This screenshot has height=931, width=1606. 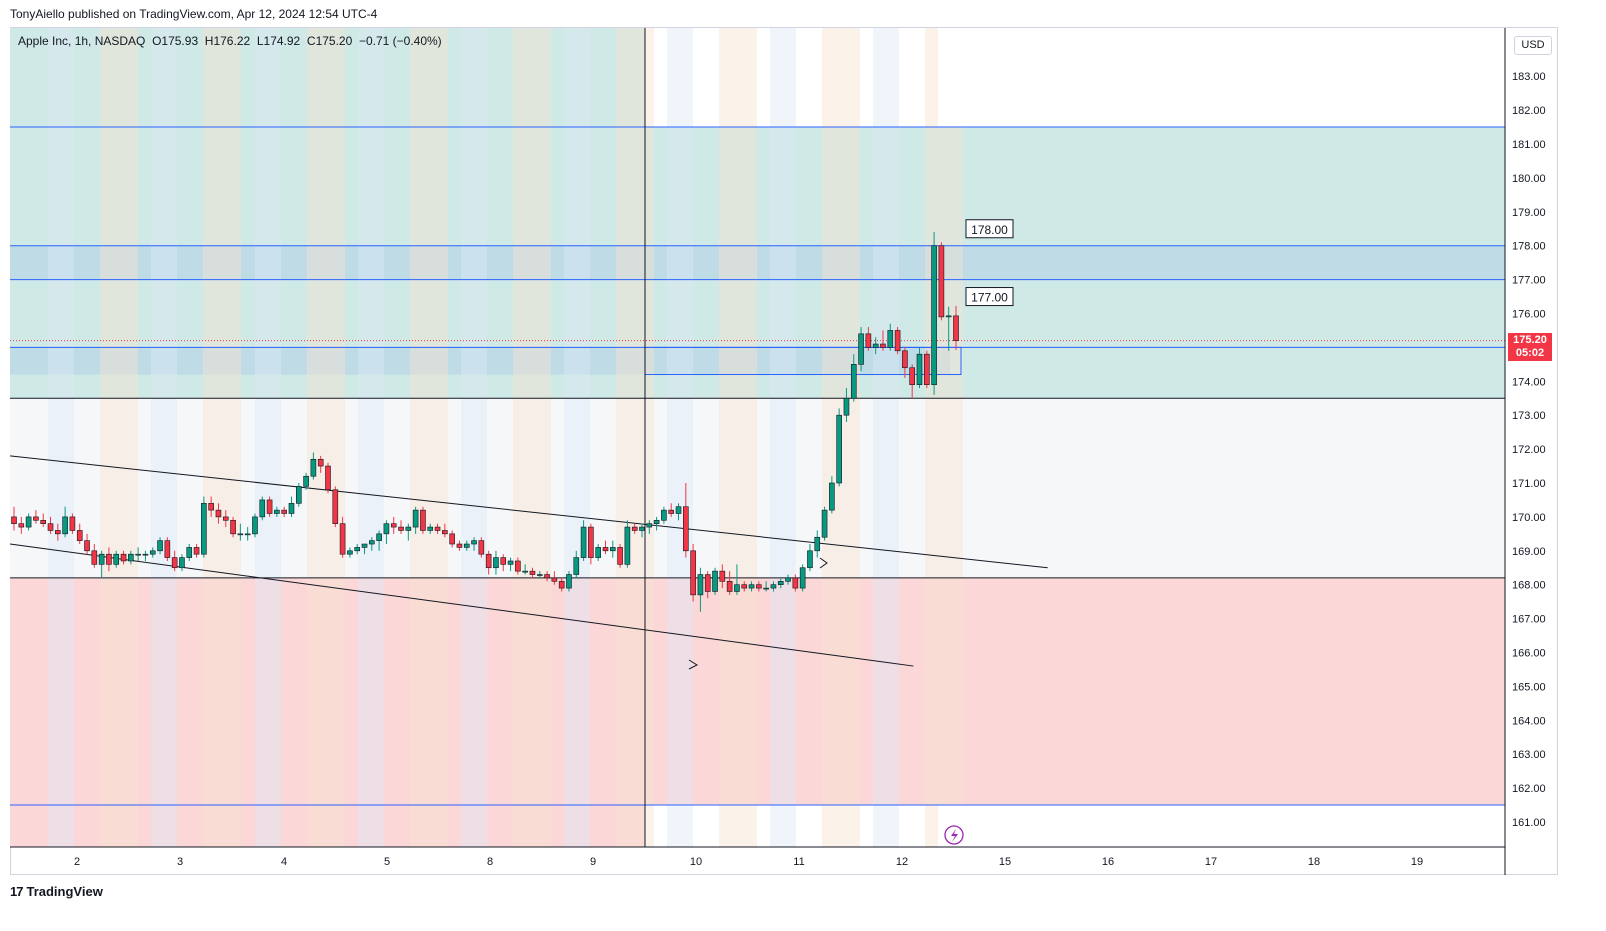 What do you see at coordinates (1529, 416) in the screenshot?
I see `price-tick-label: 173.00` at bounding box center [1529, 416].